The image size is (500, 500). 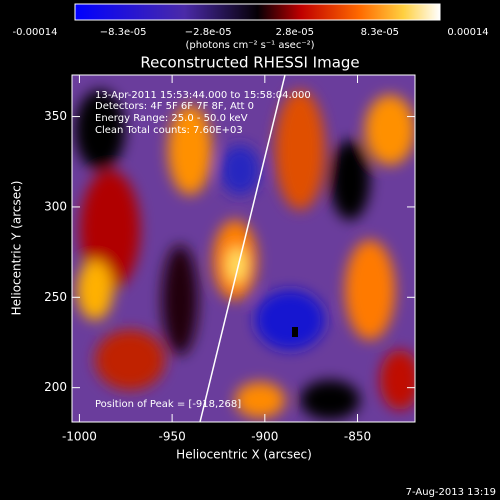 I want to click on colorbar-label: (photons cm⁻² s⁻¹ asec⁻²), so click(x=249, y=45).